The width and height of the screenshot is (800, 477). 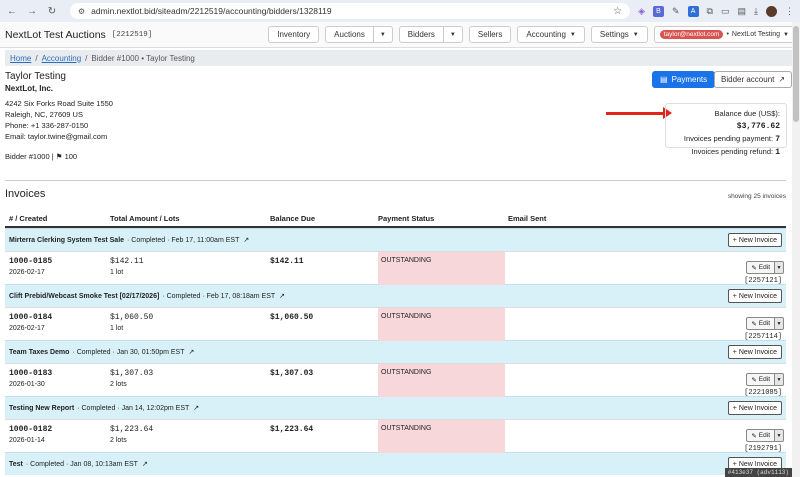 What do you see at coordinates (292, 373) in the screenshot?
I see `invoice-balance: $1,307.03` at bounding box center [292, 373].